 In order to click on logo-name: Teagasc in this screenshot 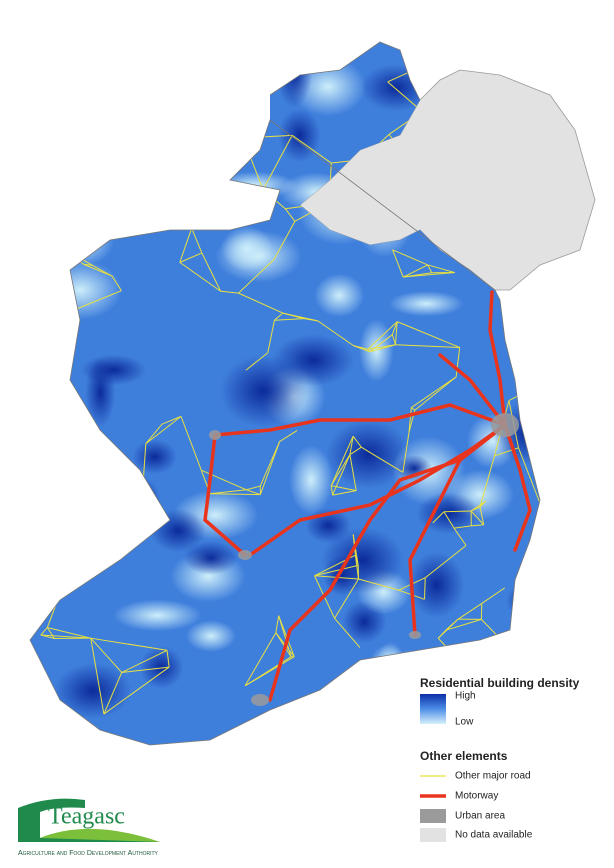, I will do `click(86, 817)`.